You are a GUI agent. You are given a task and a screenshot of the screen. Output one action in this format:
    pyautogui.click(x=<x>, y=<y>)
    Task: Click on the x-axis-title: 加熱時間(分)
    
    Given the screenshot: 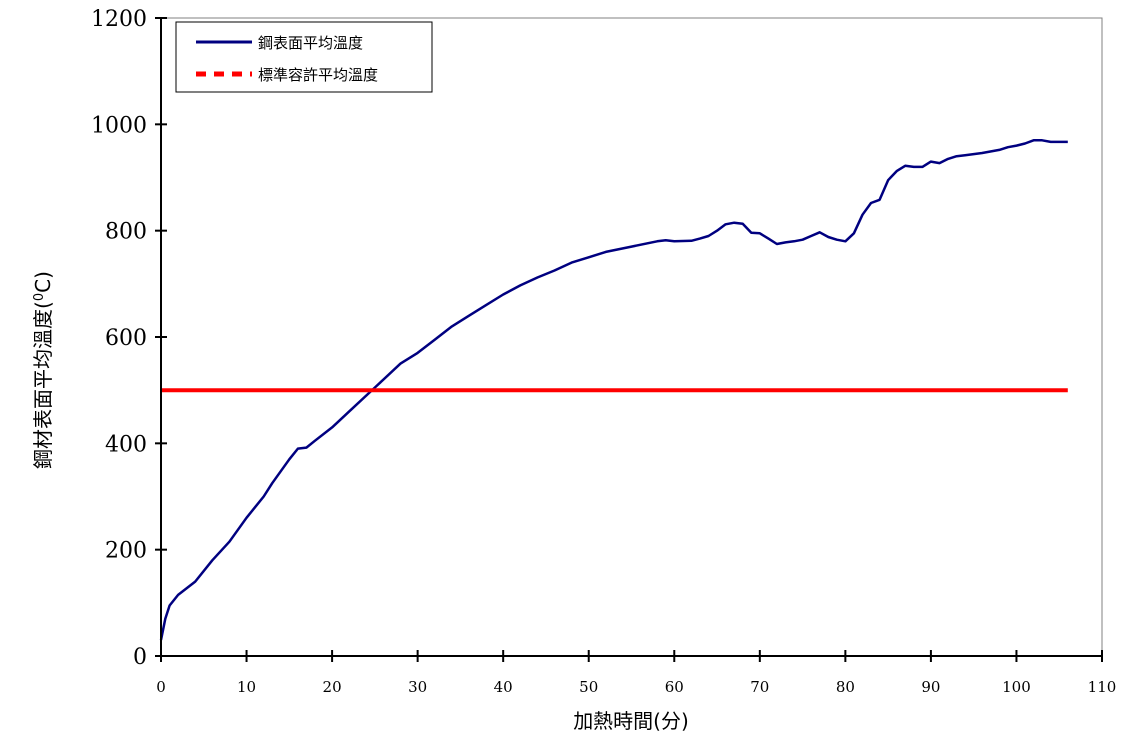 What is the action you would take?
    pyautogui.click(x=631, y=721)
    